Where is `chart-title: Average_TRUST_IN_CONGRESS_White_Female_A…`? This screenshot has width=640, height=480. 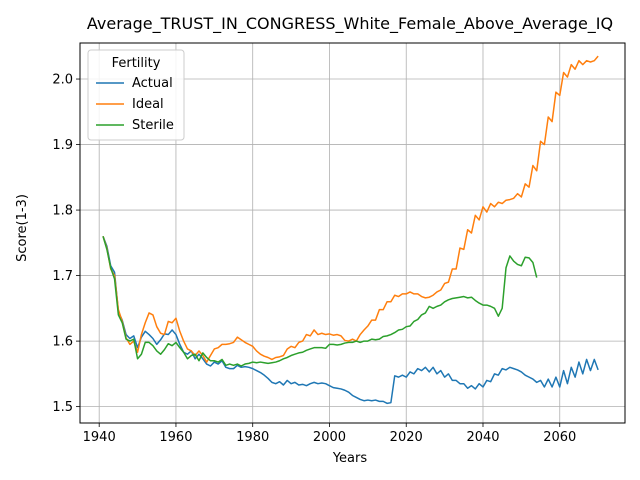
chart-title: Average_TRUST_IN_CONGRESS_White_Female_A… is located at coordinates (350, 24).